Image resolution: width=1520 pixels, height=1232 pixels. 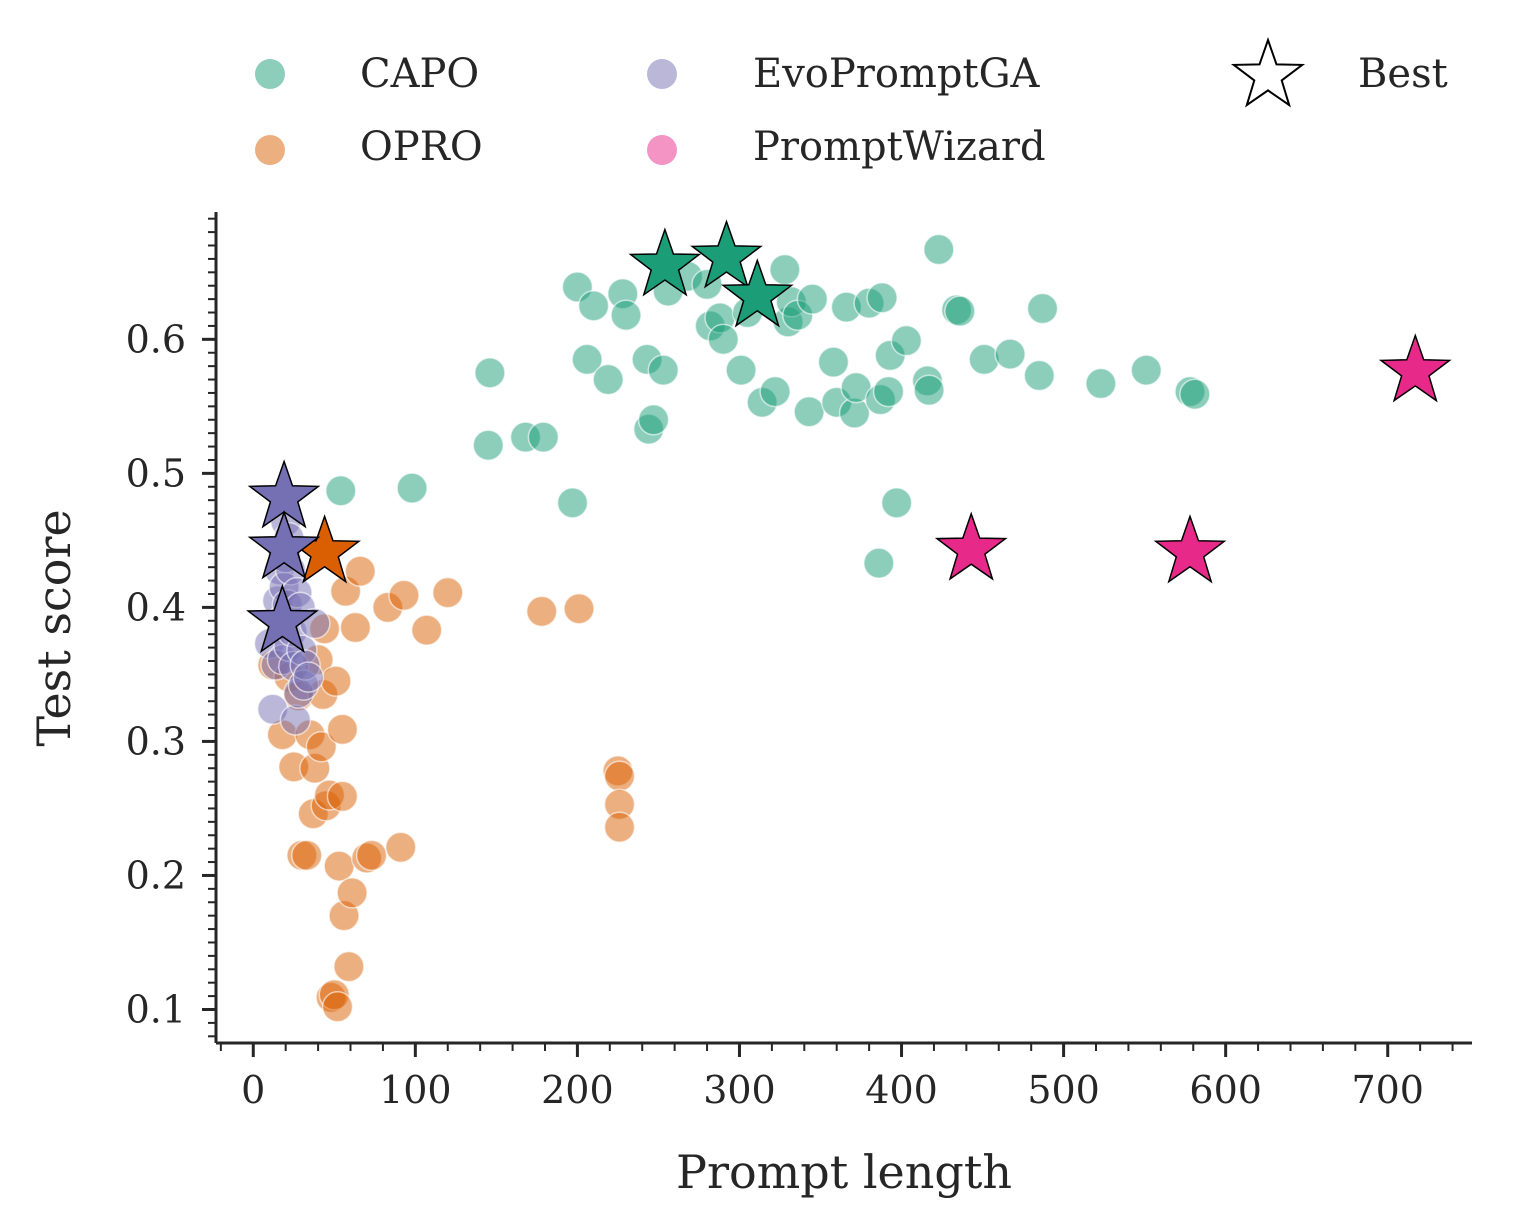 What do you see at coordinates (419, 74) in the screenshot?
I see `legend-label-capo: CAPO` at bounding box center [419, 74].